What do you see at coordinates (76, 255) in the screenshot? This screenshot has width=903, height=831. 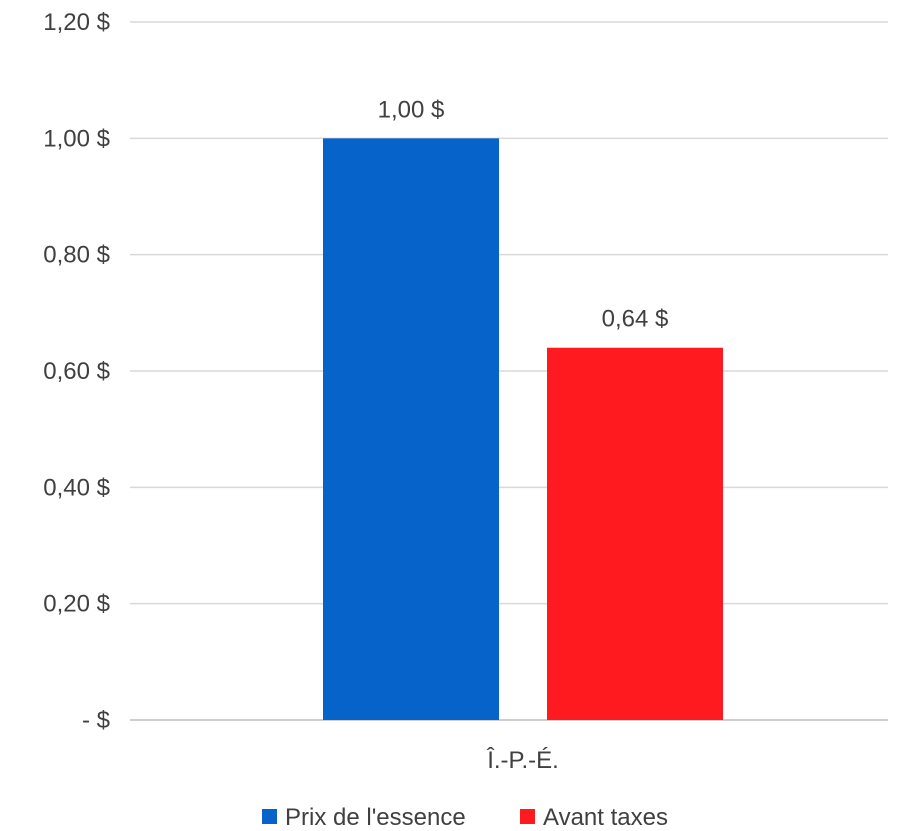 I see `y-tick-label: 0,80 $` at bounding box center [76, 255].